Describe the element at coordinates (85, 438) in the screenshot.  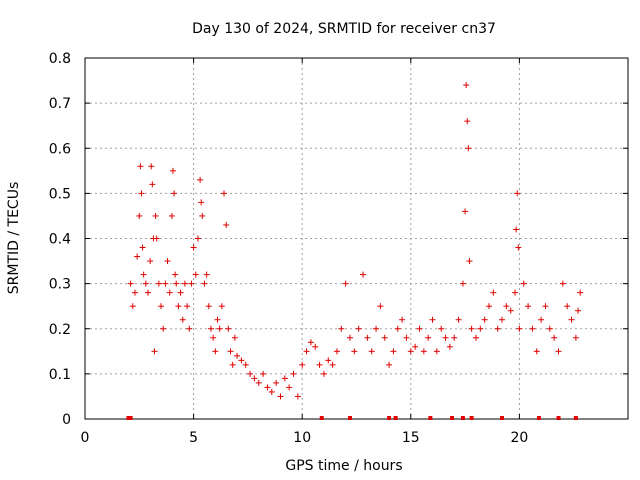
I see `x-tick-label: 0` at that location.